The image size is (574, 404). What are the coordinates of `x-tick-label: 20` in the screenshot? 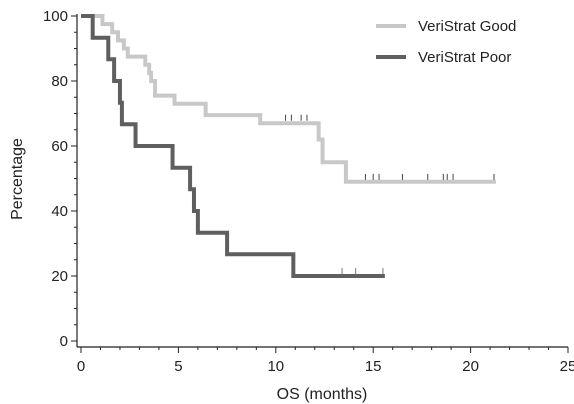 It's located at (470, 366).